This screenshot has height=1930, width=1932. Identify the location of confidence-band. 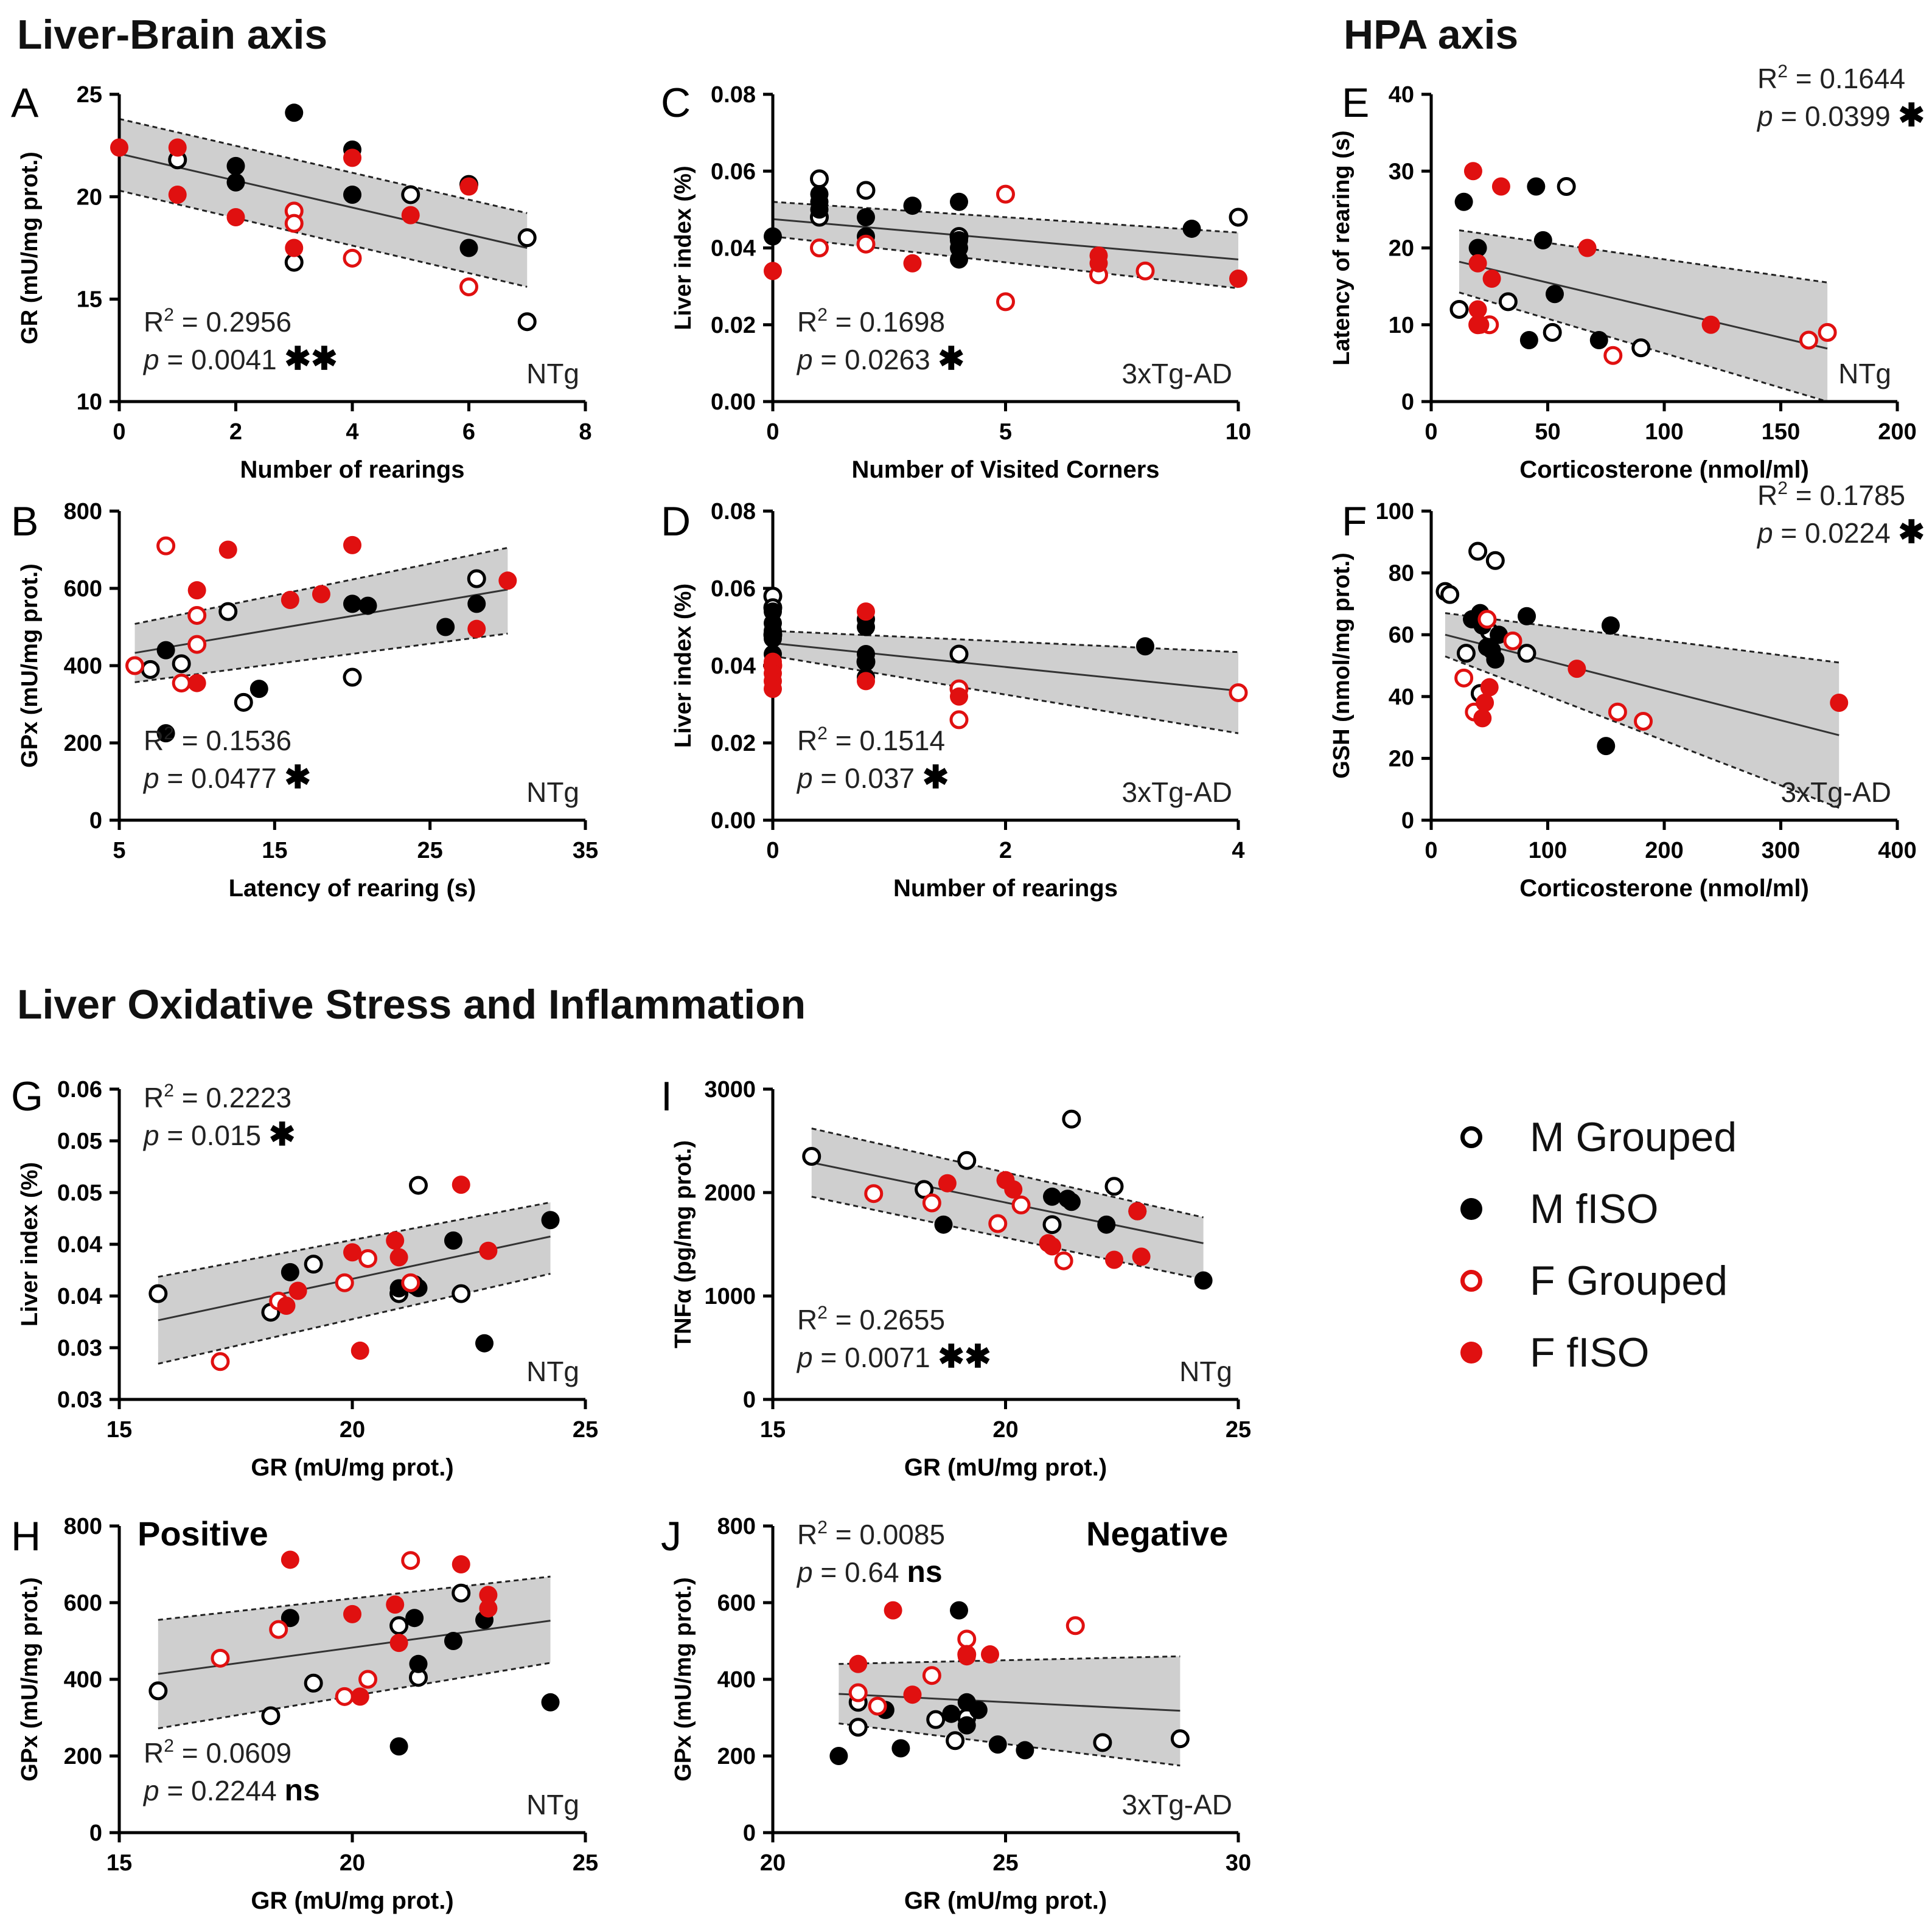
(323, 203).